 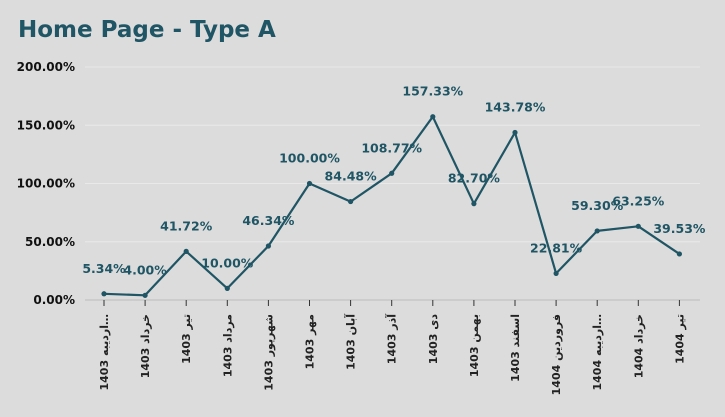 I want to click on data-label: 4.00%, so click(x=145, y=269).